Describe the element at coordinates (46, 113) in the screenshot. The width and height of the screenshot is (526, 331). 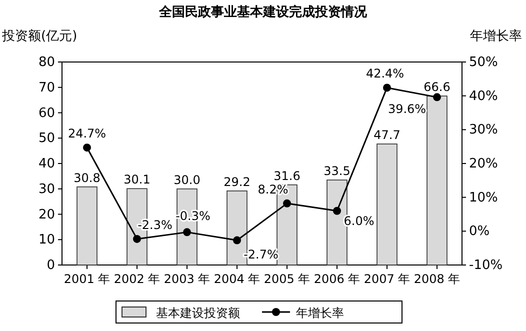
I see `y-tick-label: 60` at that location.